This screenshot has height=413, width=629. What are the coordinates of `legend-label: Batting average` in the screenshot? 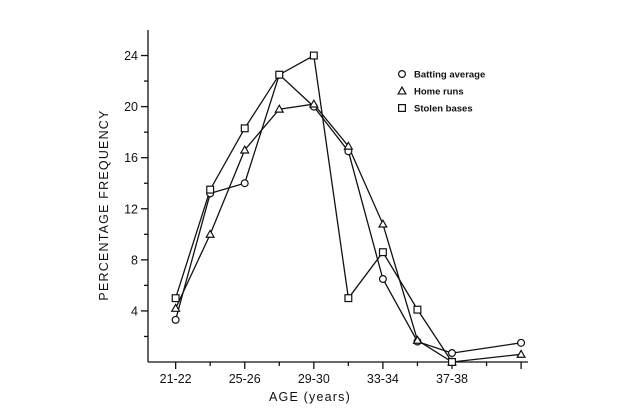 It's located at (449, 75).